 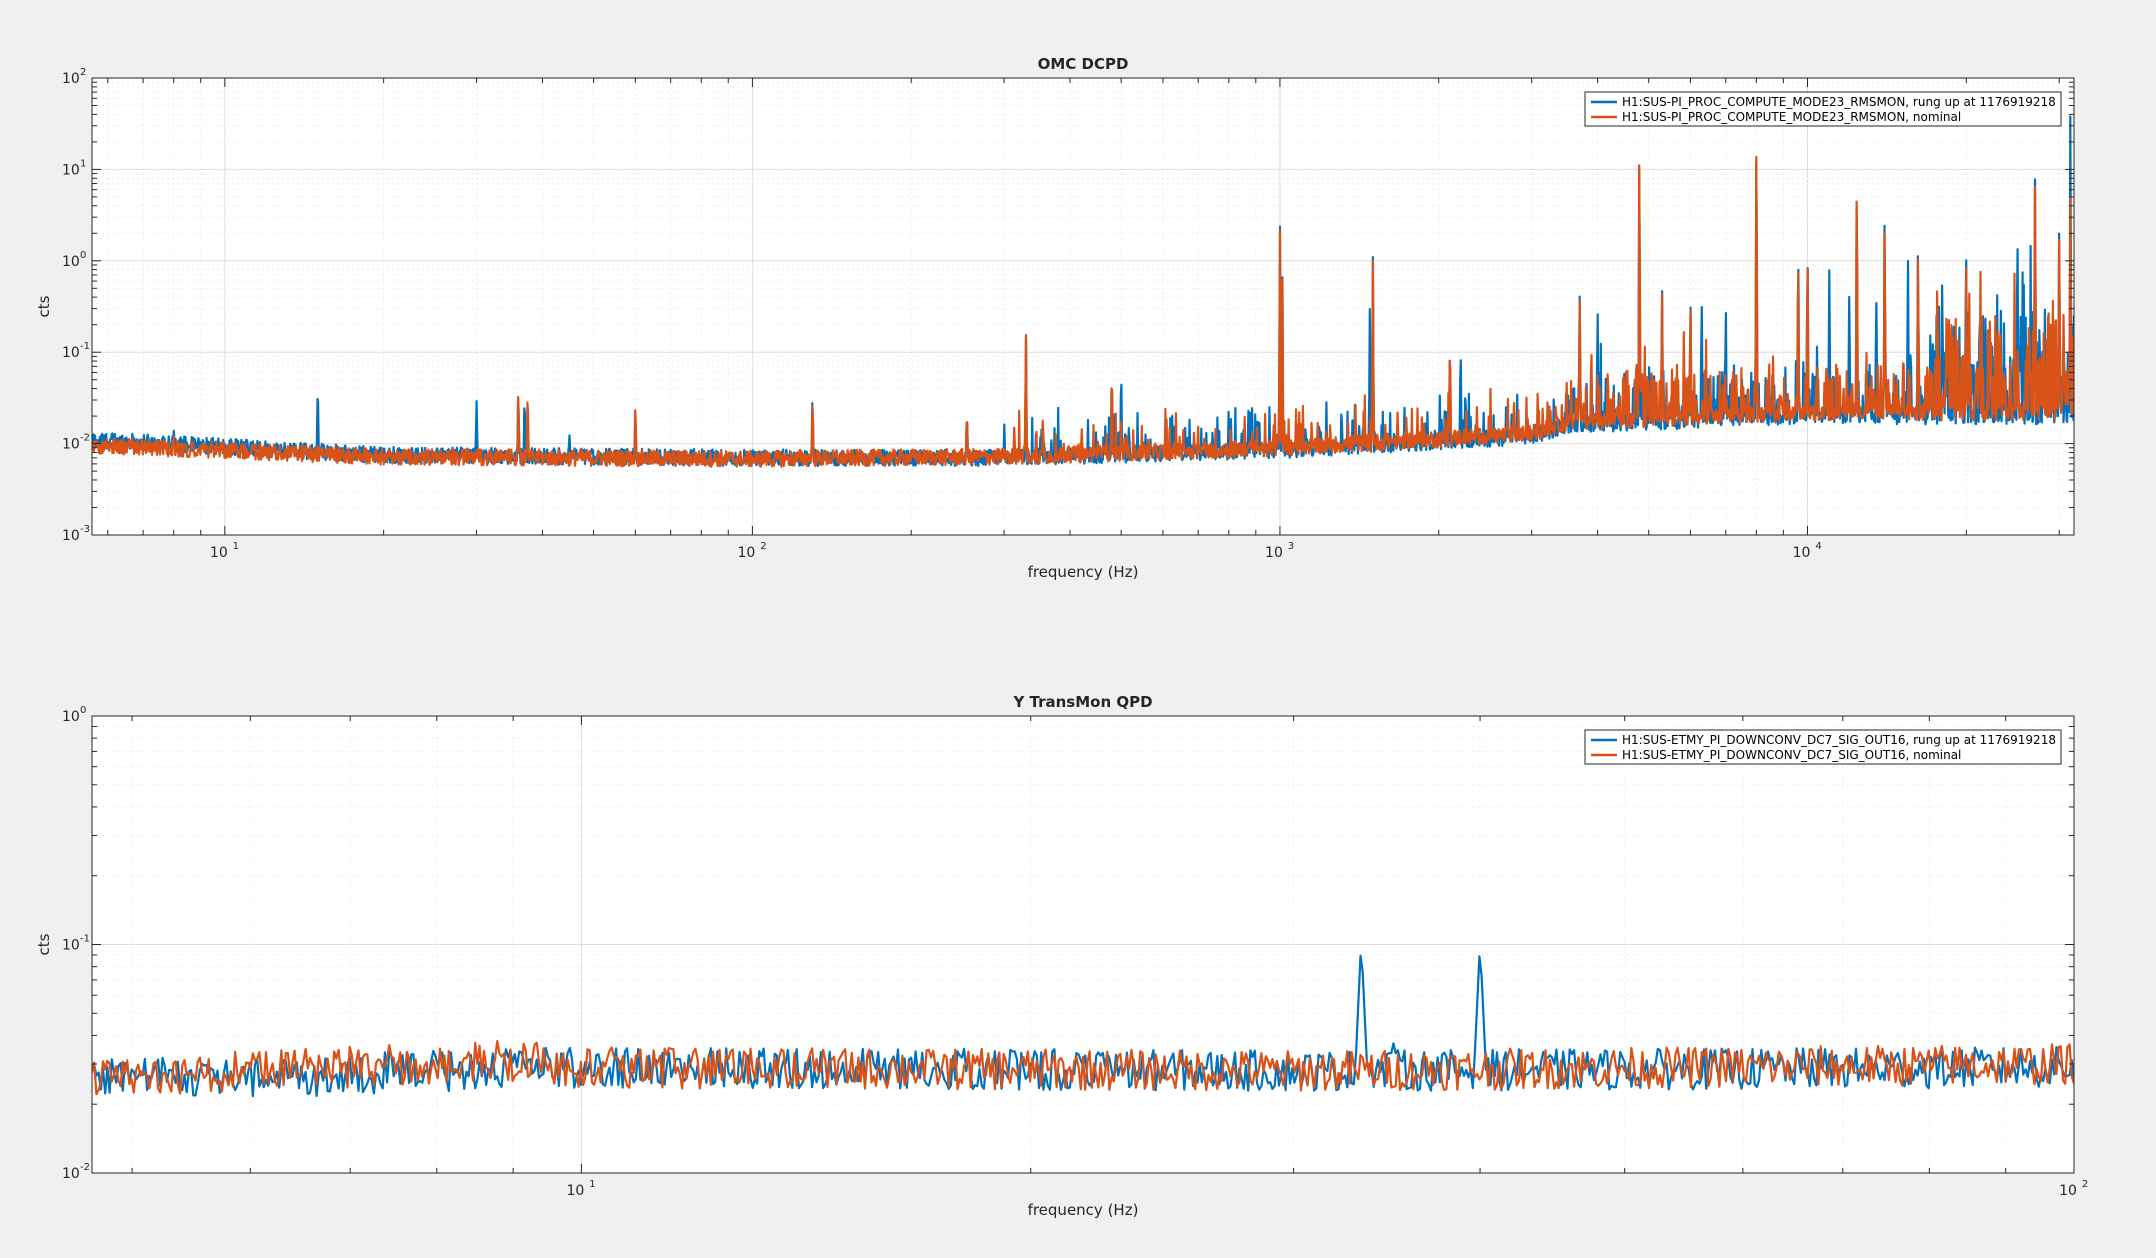 What do you see at coordinates (1083, 1026) in the screenshot?
I see `series-group` at bounding box center [1083, 1026].